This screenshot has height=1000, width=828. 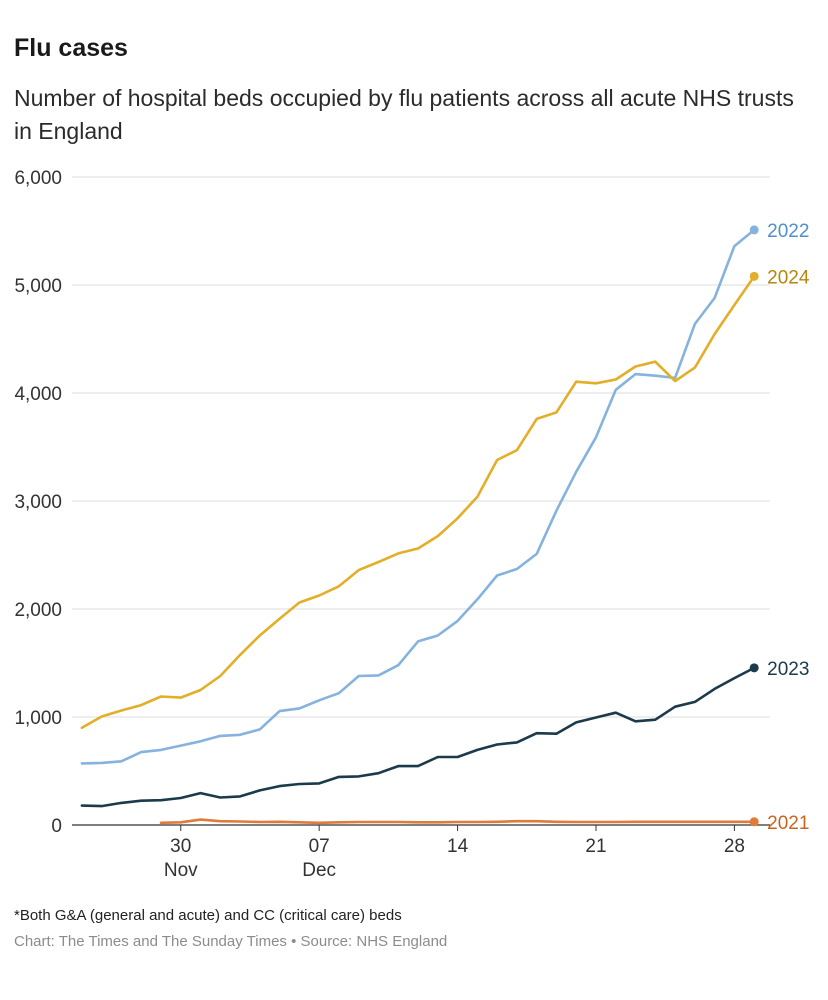 What do you see at coordinates (458, 846) in the screenshot?
I see `x-tick-label: 14` at bounding box center [458, 846].